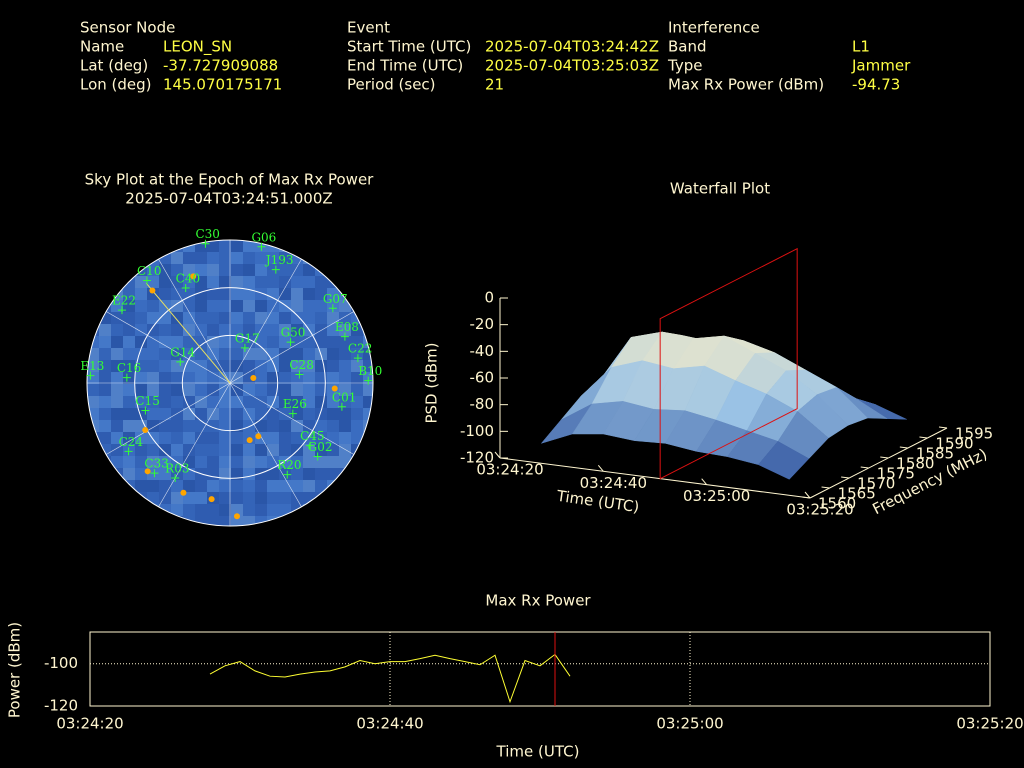  Describe the element at coordinates (228, 199) in the screenshot. I see `sky-subtitle: 2025-07-04T03:24:51.000Z` at that location.